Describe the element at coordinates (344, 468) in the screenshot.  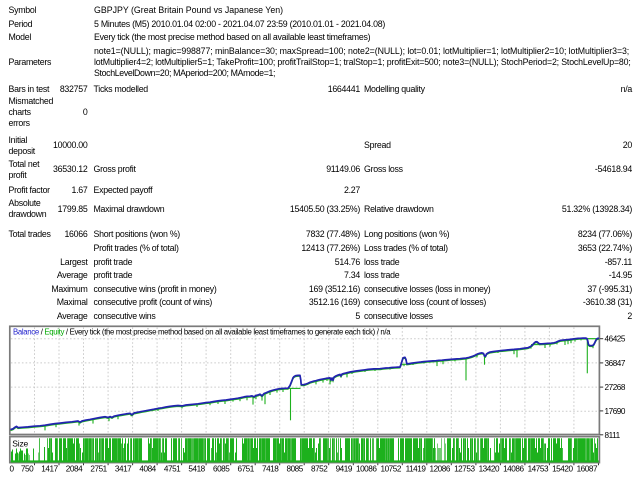
I see `svg-text: 9419` at that location.